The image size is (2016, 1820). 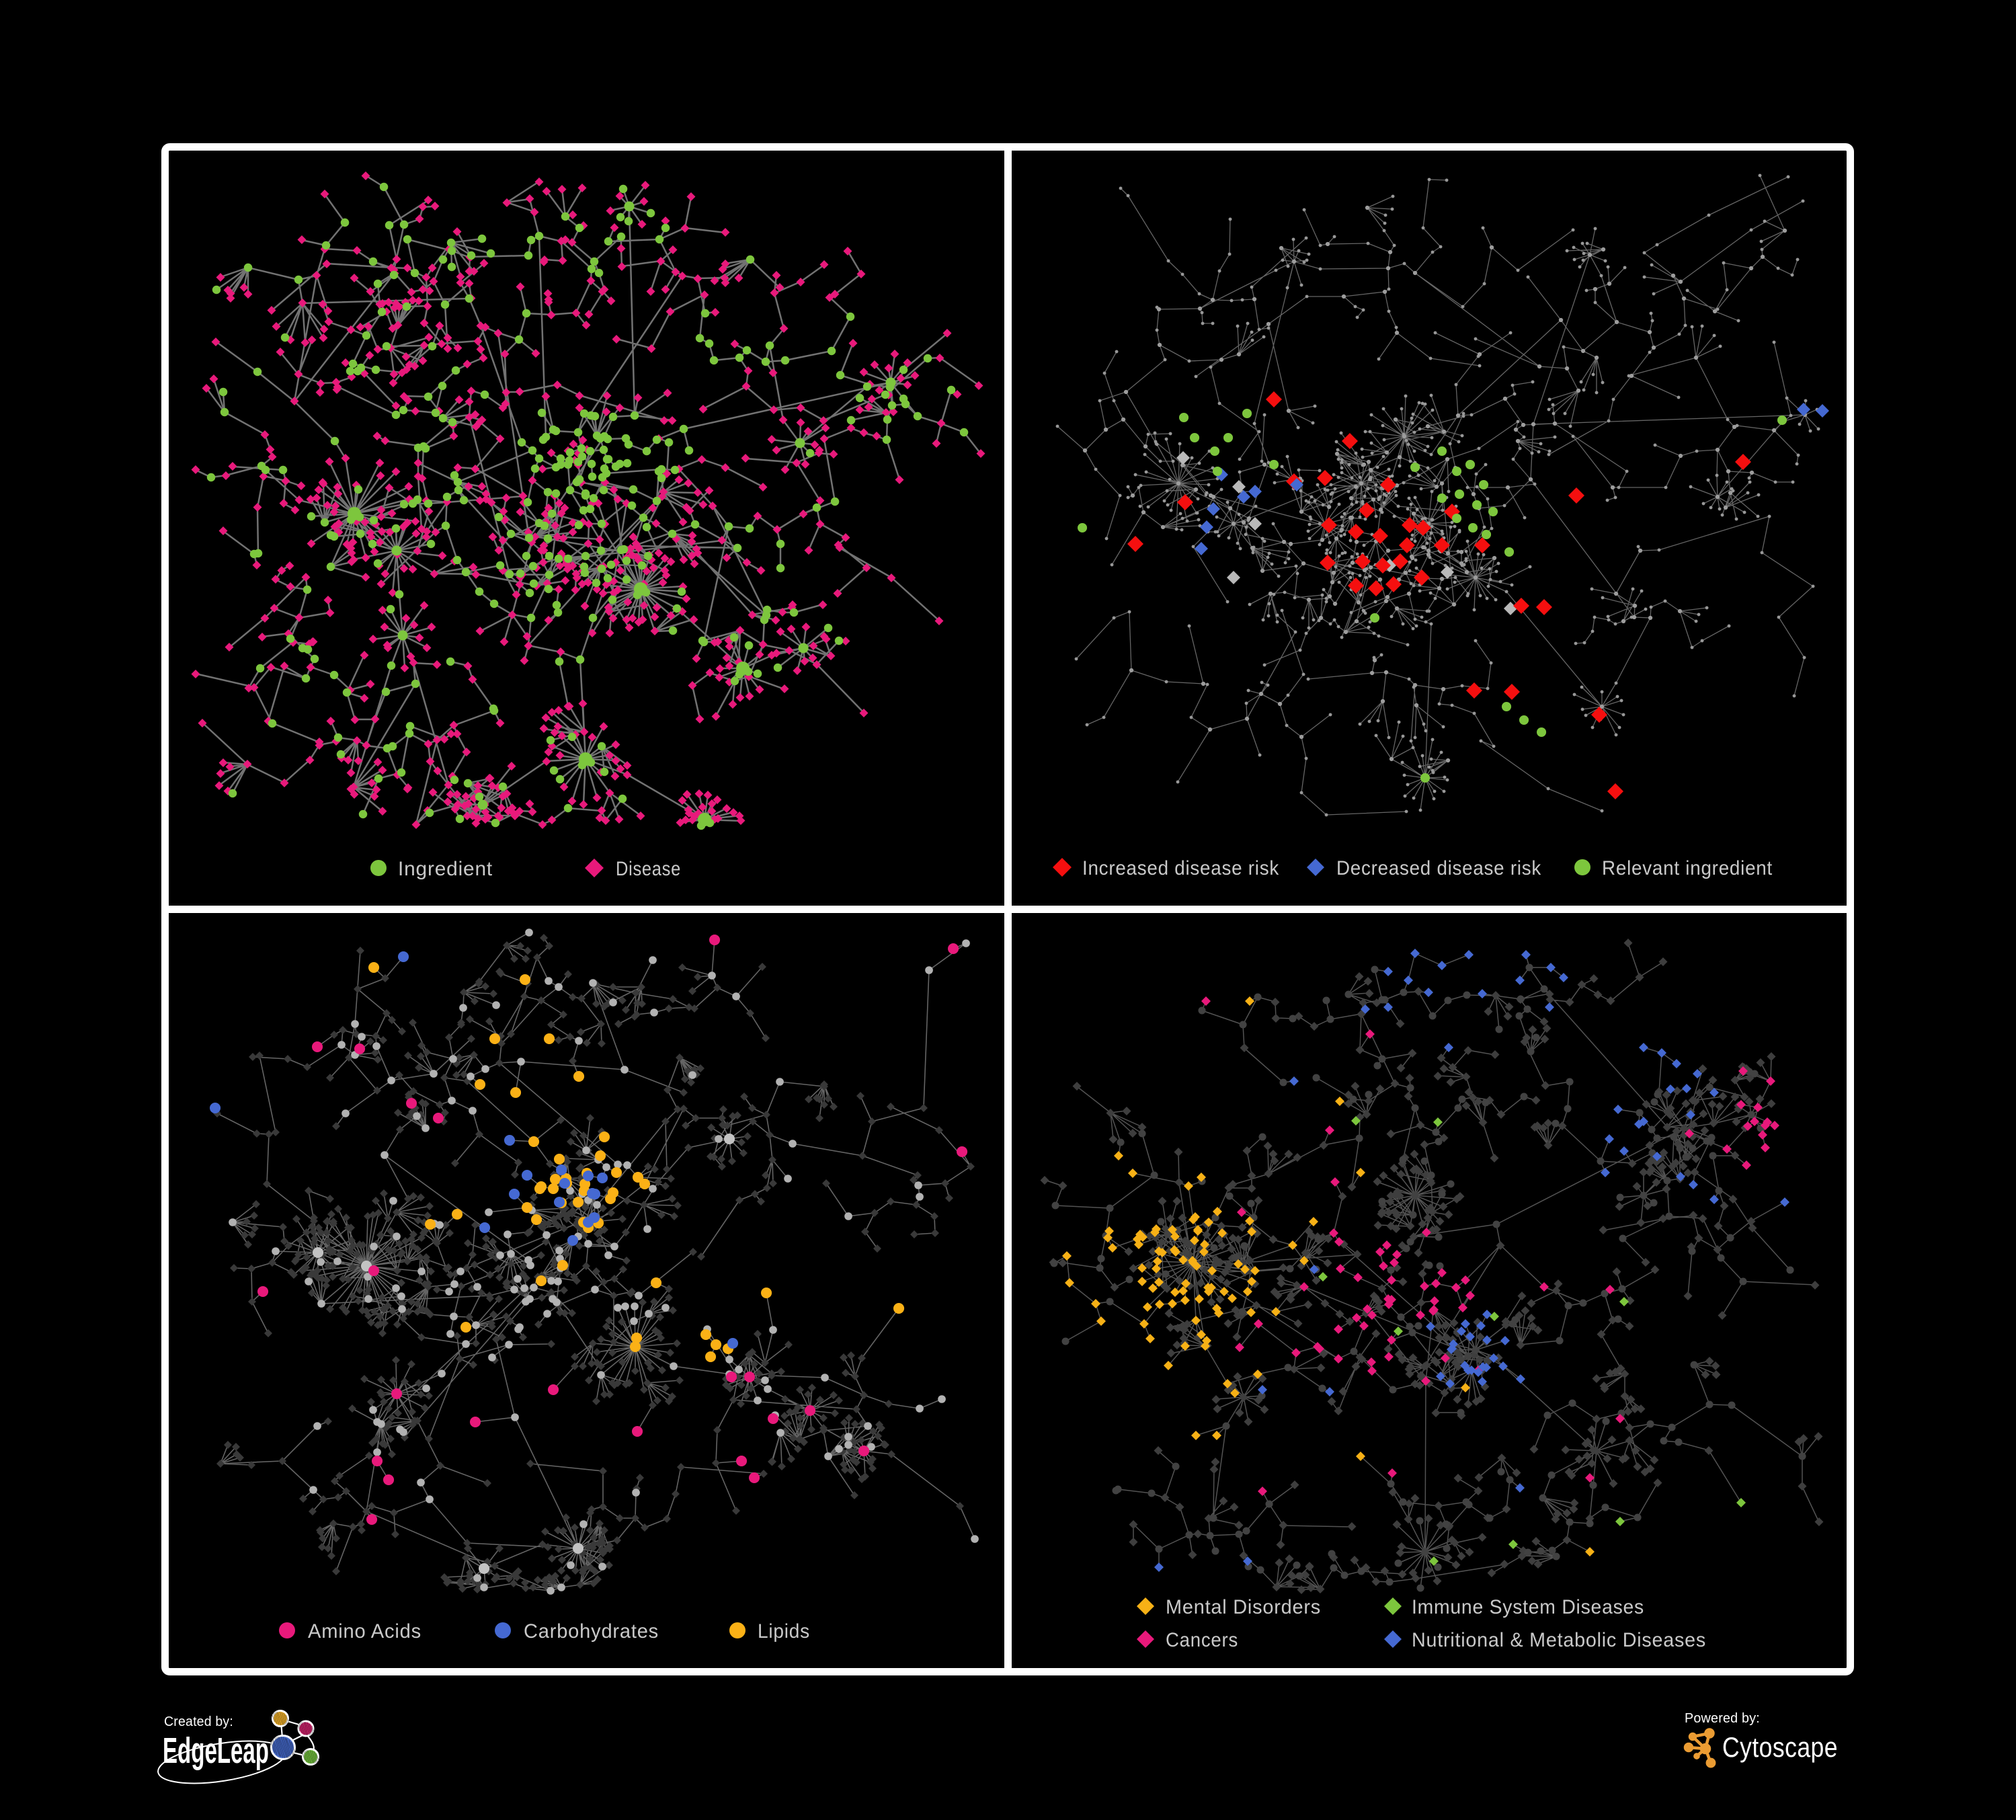 I want to click on svg-text: Powered by:, so click(x=1722, y=1718).